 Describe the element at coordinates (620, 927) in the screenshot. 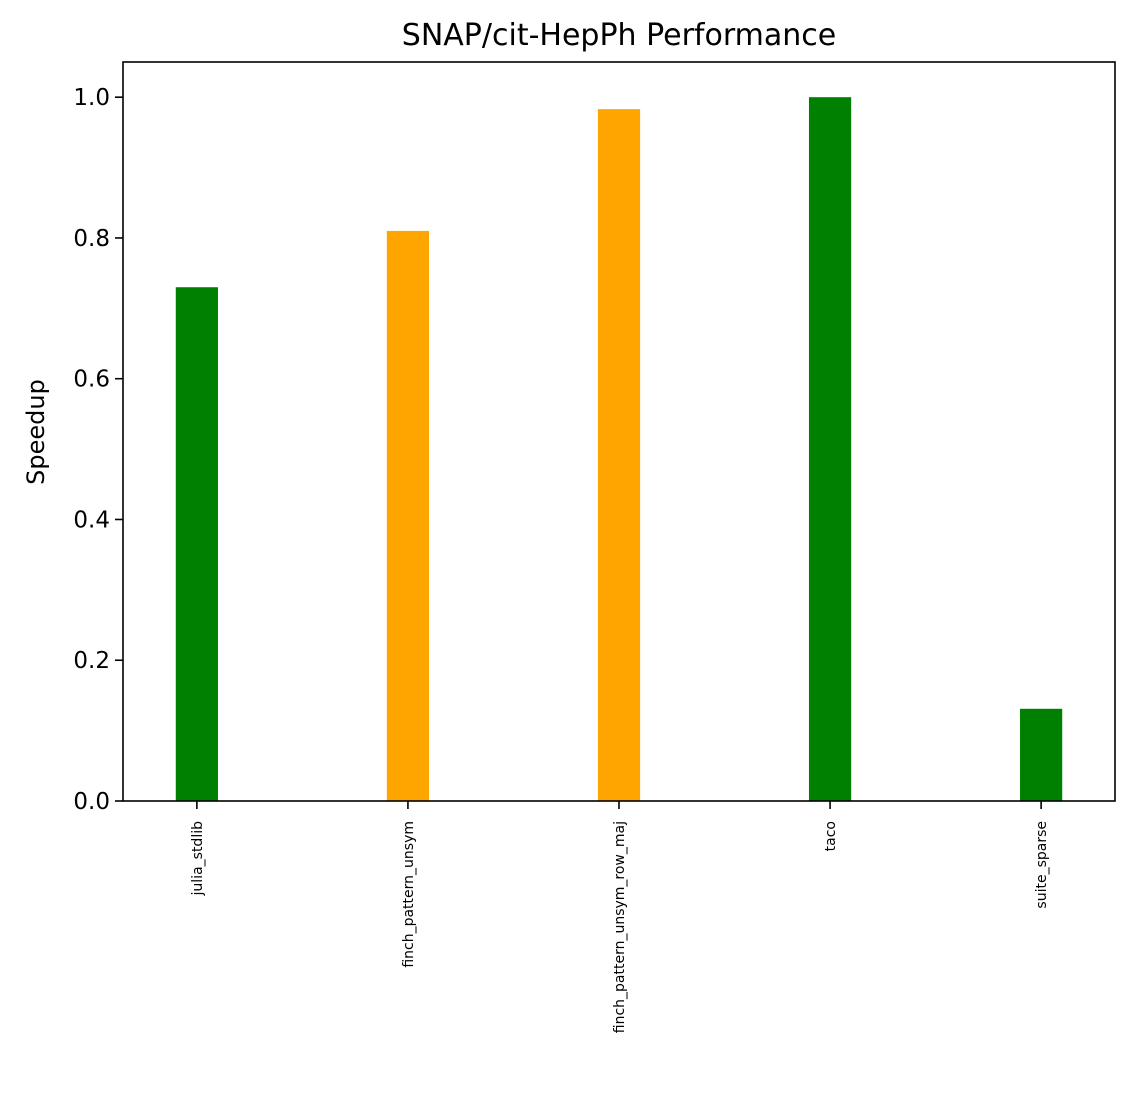

I see `x-tick-label: finch_pattern_unsym_row_maj` at that location.